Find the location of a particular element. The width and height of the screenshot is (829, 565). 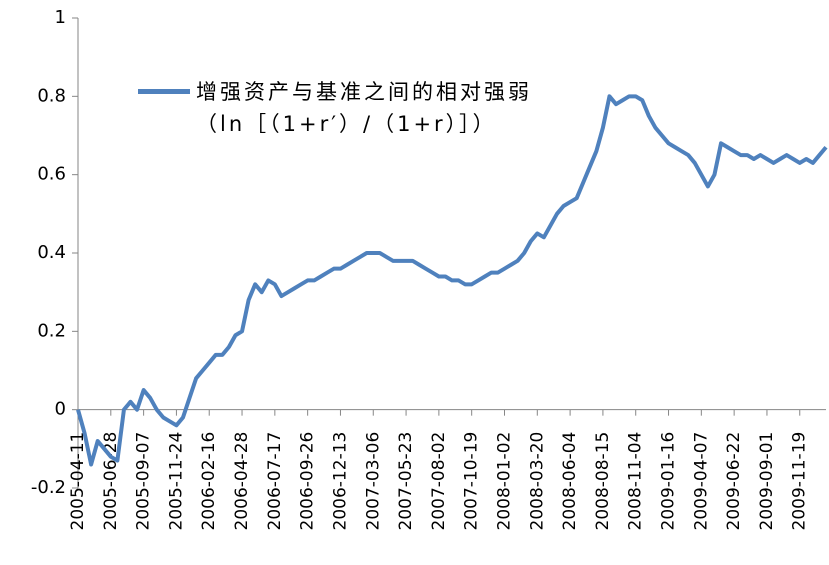

x-tick-label: 2008-11-04 is located at coordinates (636, 481).